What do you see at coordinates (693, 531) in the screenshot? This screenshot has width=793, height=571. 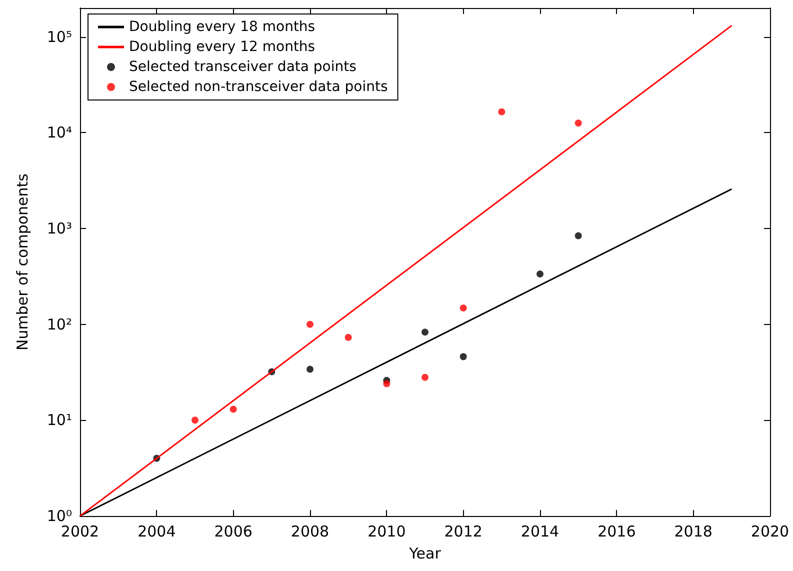 I see `x-tick-label: 2018` at bounding box center [693, 531].